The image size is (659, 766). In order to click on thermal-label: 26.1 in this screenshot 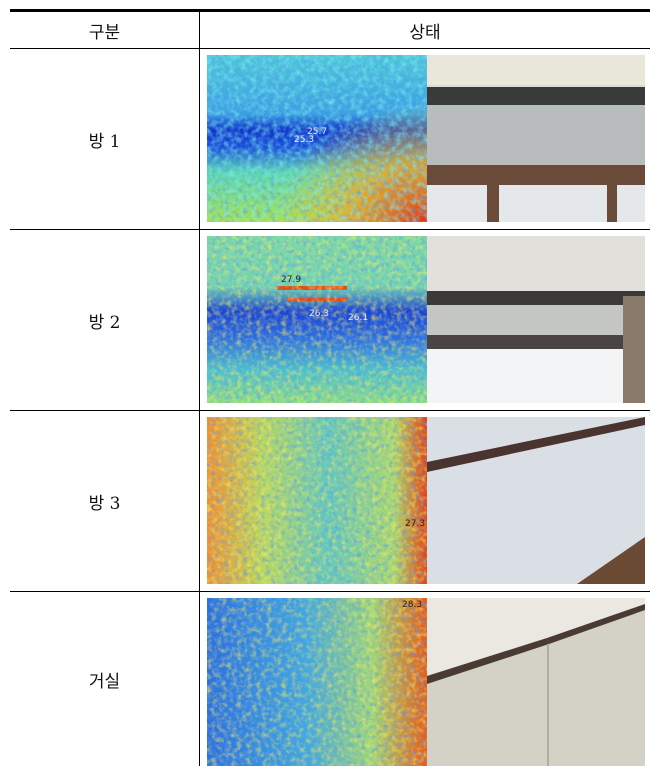, I will do `click(358, 318)`.